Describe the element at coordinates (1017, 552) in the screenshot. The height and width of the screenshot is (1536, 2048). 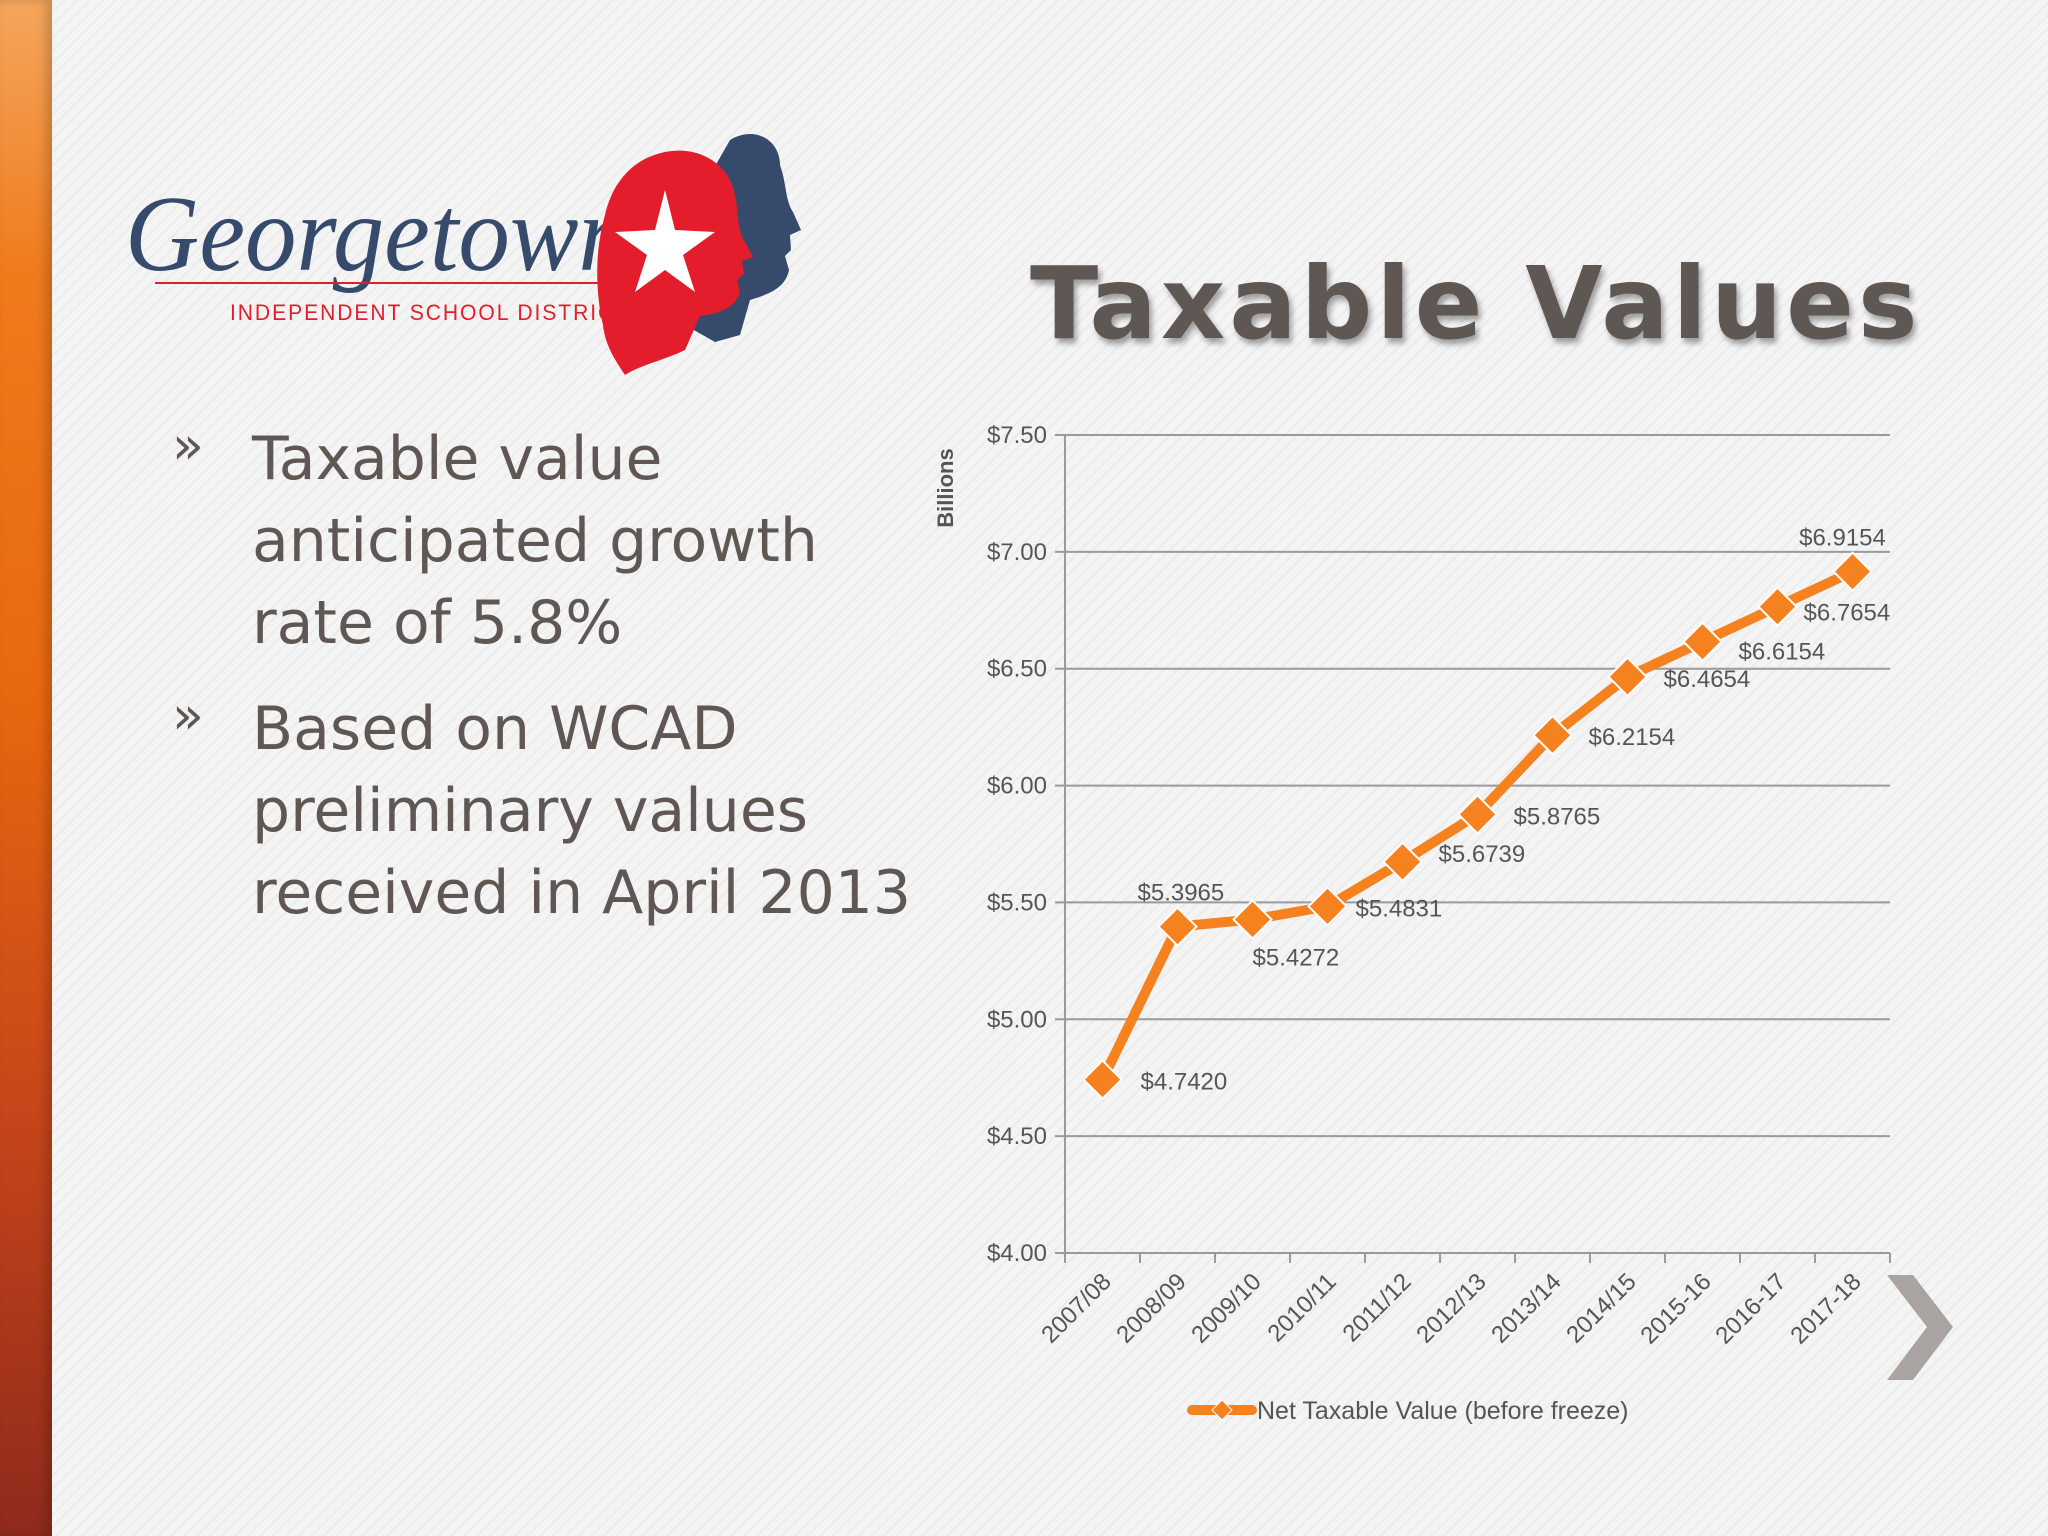
I see `y-tick-label: $7.00` at that location.